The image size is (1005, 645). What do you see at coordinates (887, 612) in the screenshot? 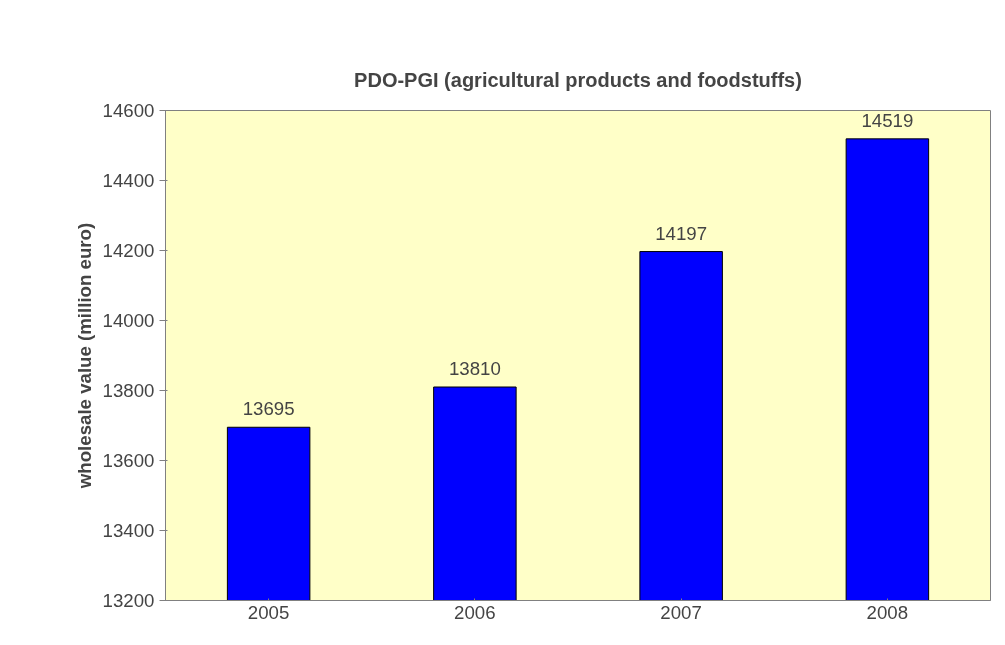
I see `x-tick-label: 2008` at bounding box center [887, 612].